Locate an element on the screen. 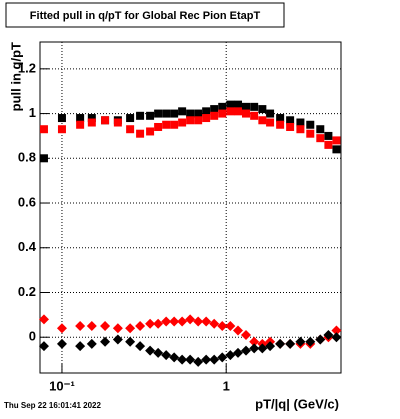  y-tick-label: 0 is located at coordinates (32, 336).